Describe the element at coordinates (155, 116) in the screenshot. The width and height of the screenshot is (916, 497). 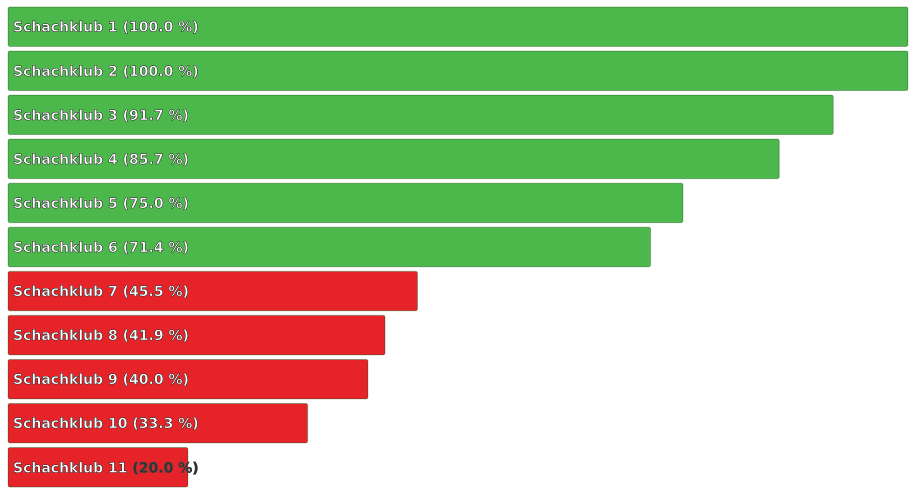
I see `data-label: (91.7 %)` at that location.